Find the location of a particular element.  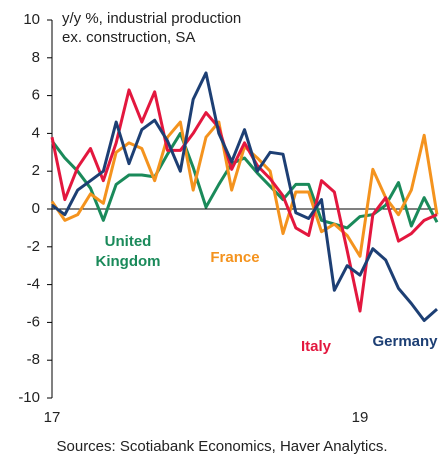

x-tick-label: 19 is located at coordinates (360, 417).